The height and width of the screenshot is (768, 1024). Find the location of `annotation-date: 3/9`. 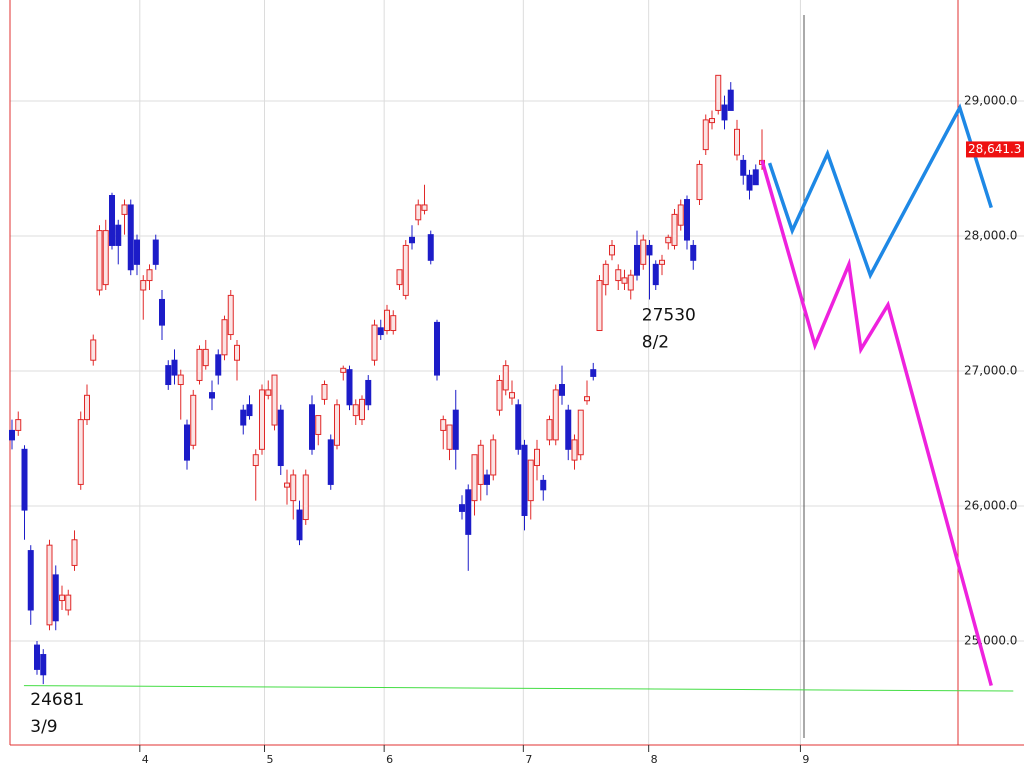

annotation-date: 3/9 is located at coordinates (43, 727).